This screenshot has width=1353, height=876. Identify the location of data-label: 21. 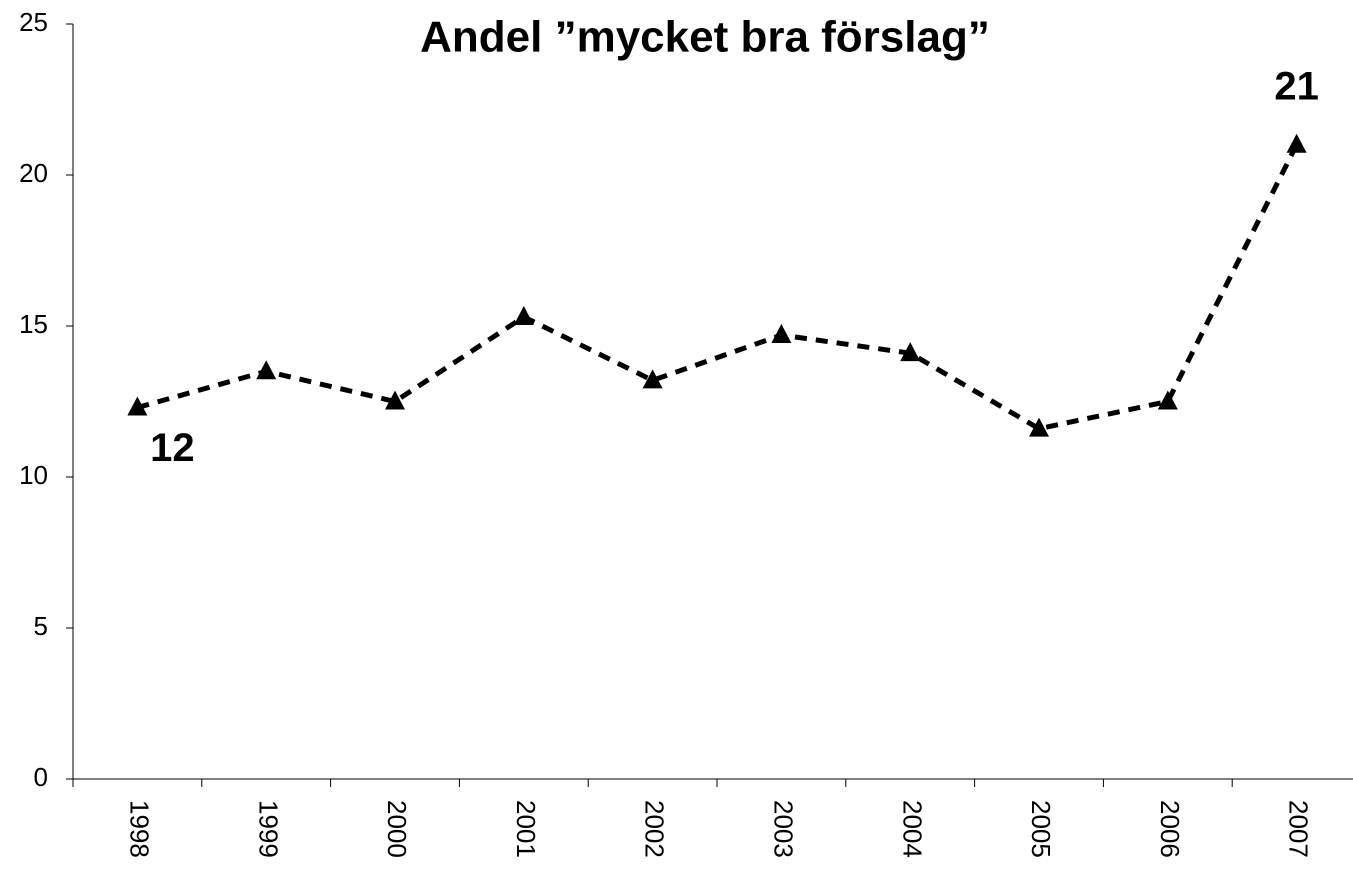
(1296, 86).